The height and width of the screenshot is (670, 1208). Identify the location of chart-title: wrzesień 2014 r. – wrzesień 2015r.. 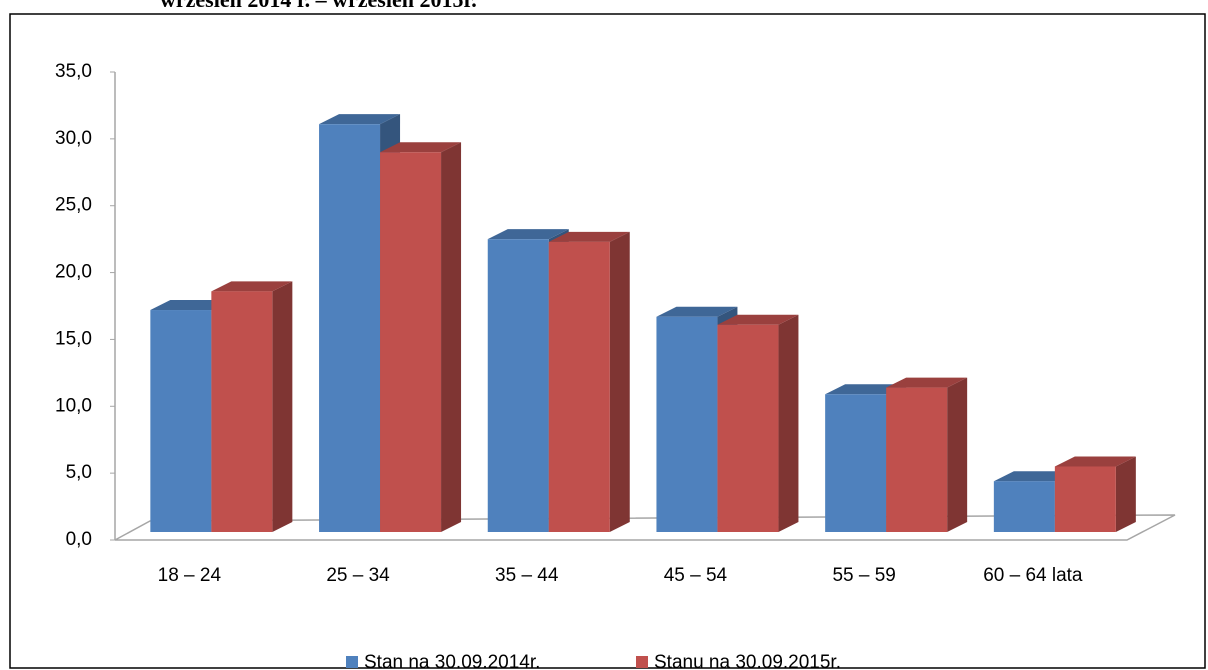
(318, 6).